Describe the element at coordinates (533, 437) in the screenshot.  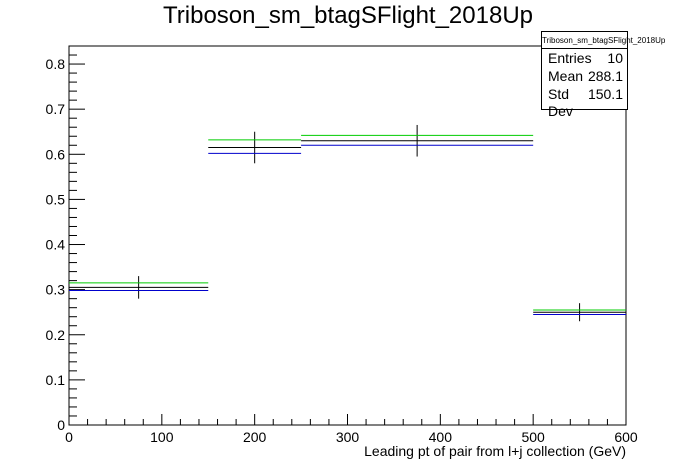
I see `x-tick-label: 500` at that location.